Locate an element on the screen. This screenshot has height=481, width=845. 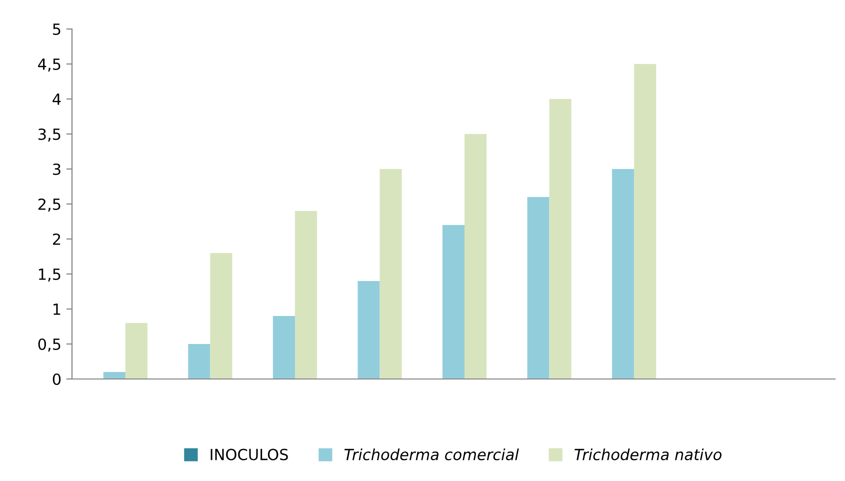
y-tick-label: 3,5 is located at coordinates (49, 135).